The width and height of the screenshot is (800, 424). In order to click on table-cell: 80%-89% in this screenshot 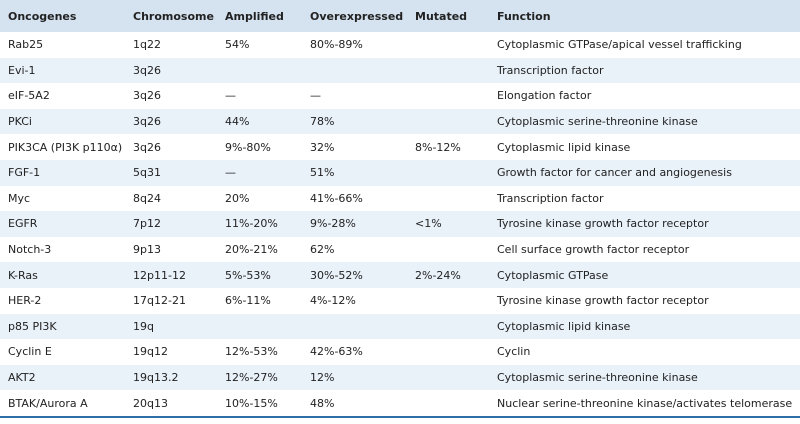, I will do `click(336, 45)`.